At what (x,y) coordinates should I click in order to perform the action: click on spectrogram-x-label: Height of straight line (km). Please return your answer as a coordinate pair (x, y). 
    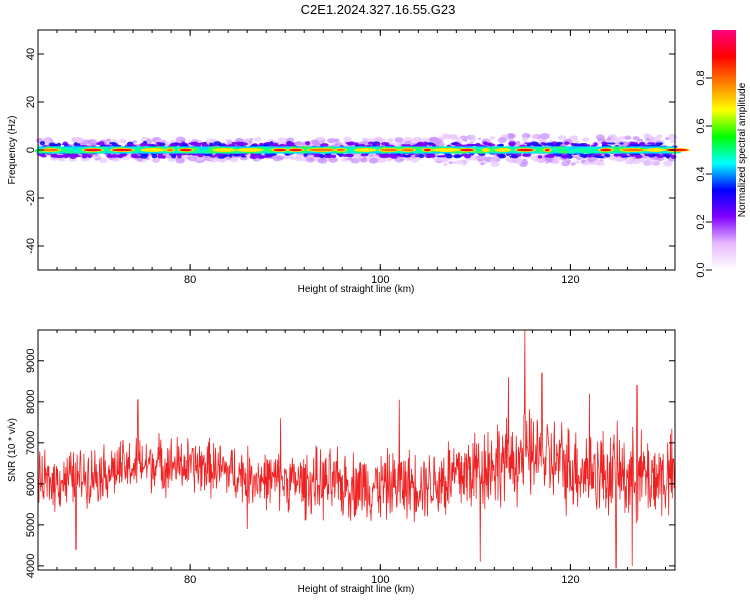
    Looking at the image, I should click on (356, 289).